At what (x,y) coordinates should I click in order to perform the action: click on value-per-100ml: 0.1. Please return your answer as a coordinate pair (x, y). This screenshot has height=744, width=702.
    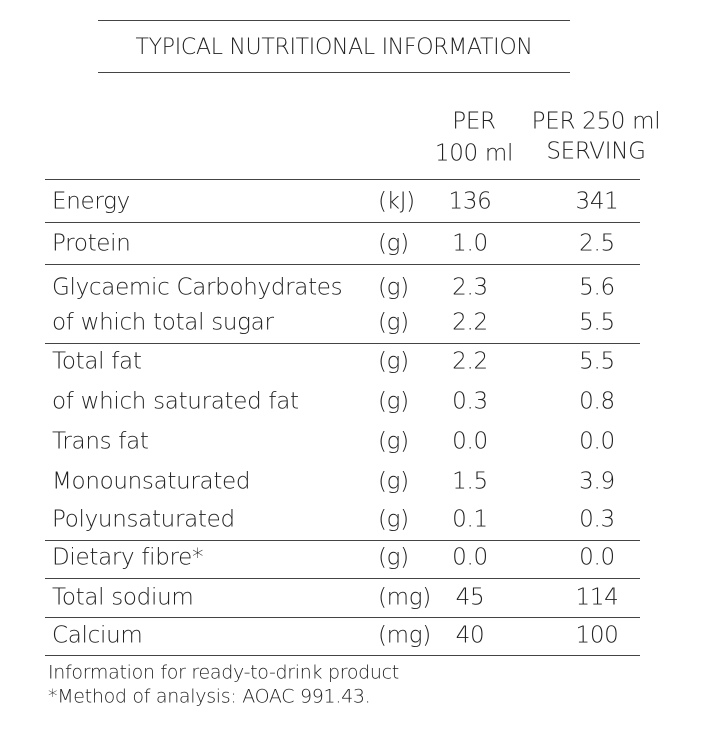
    Looking at the image, I should click on (470, 519).